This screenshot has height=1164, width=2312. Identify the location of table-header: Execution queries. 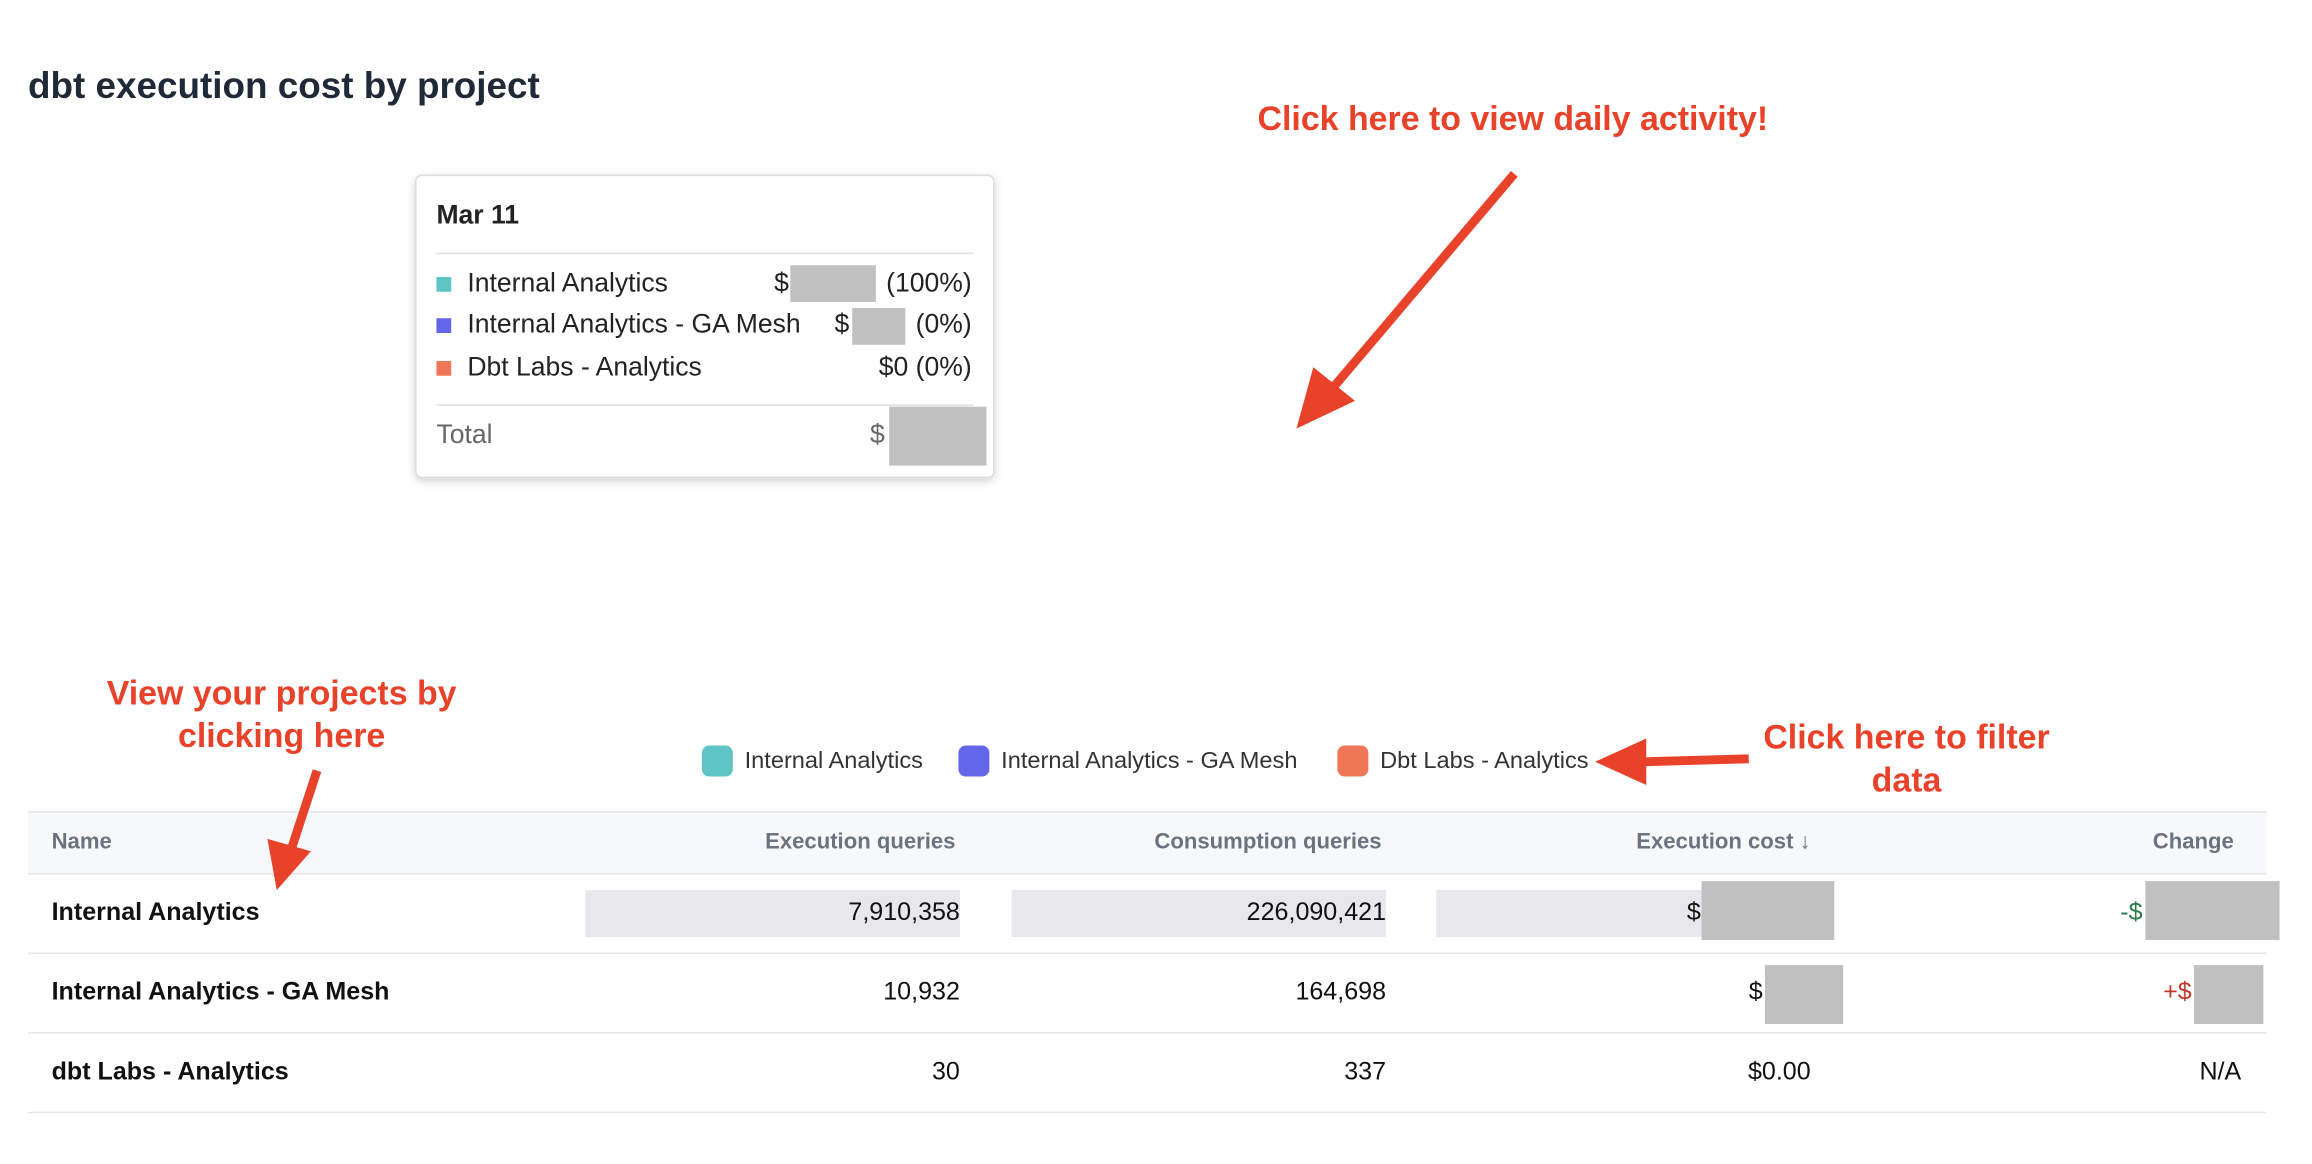
(860, 841).